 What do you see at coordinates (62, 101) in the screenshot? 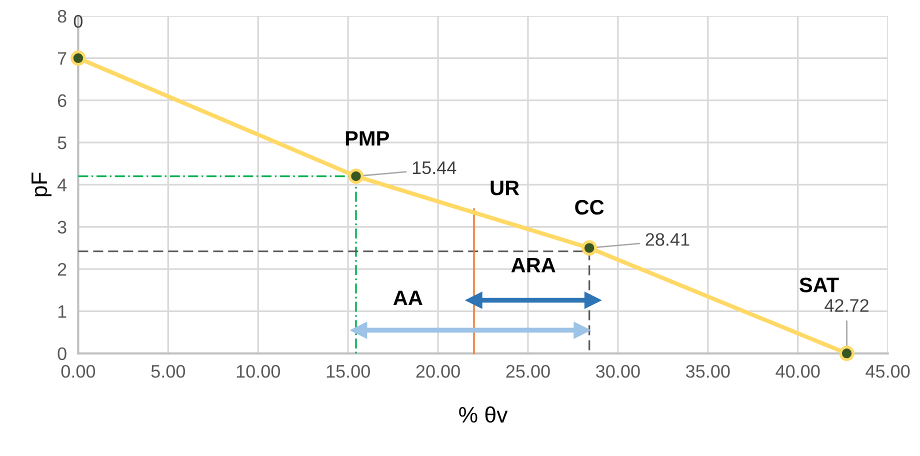
I see `y-tick-label: 6` at bounding box center [62, 101].